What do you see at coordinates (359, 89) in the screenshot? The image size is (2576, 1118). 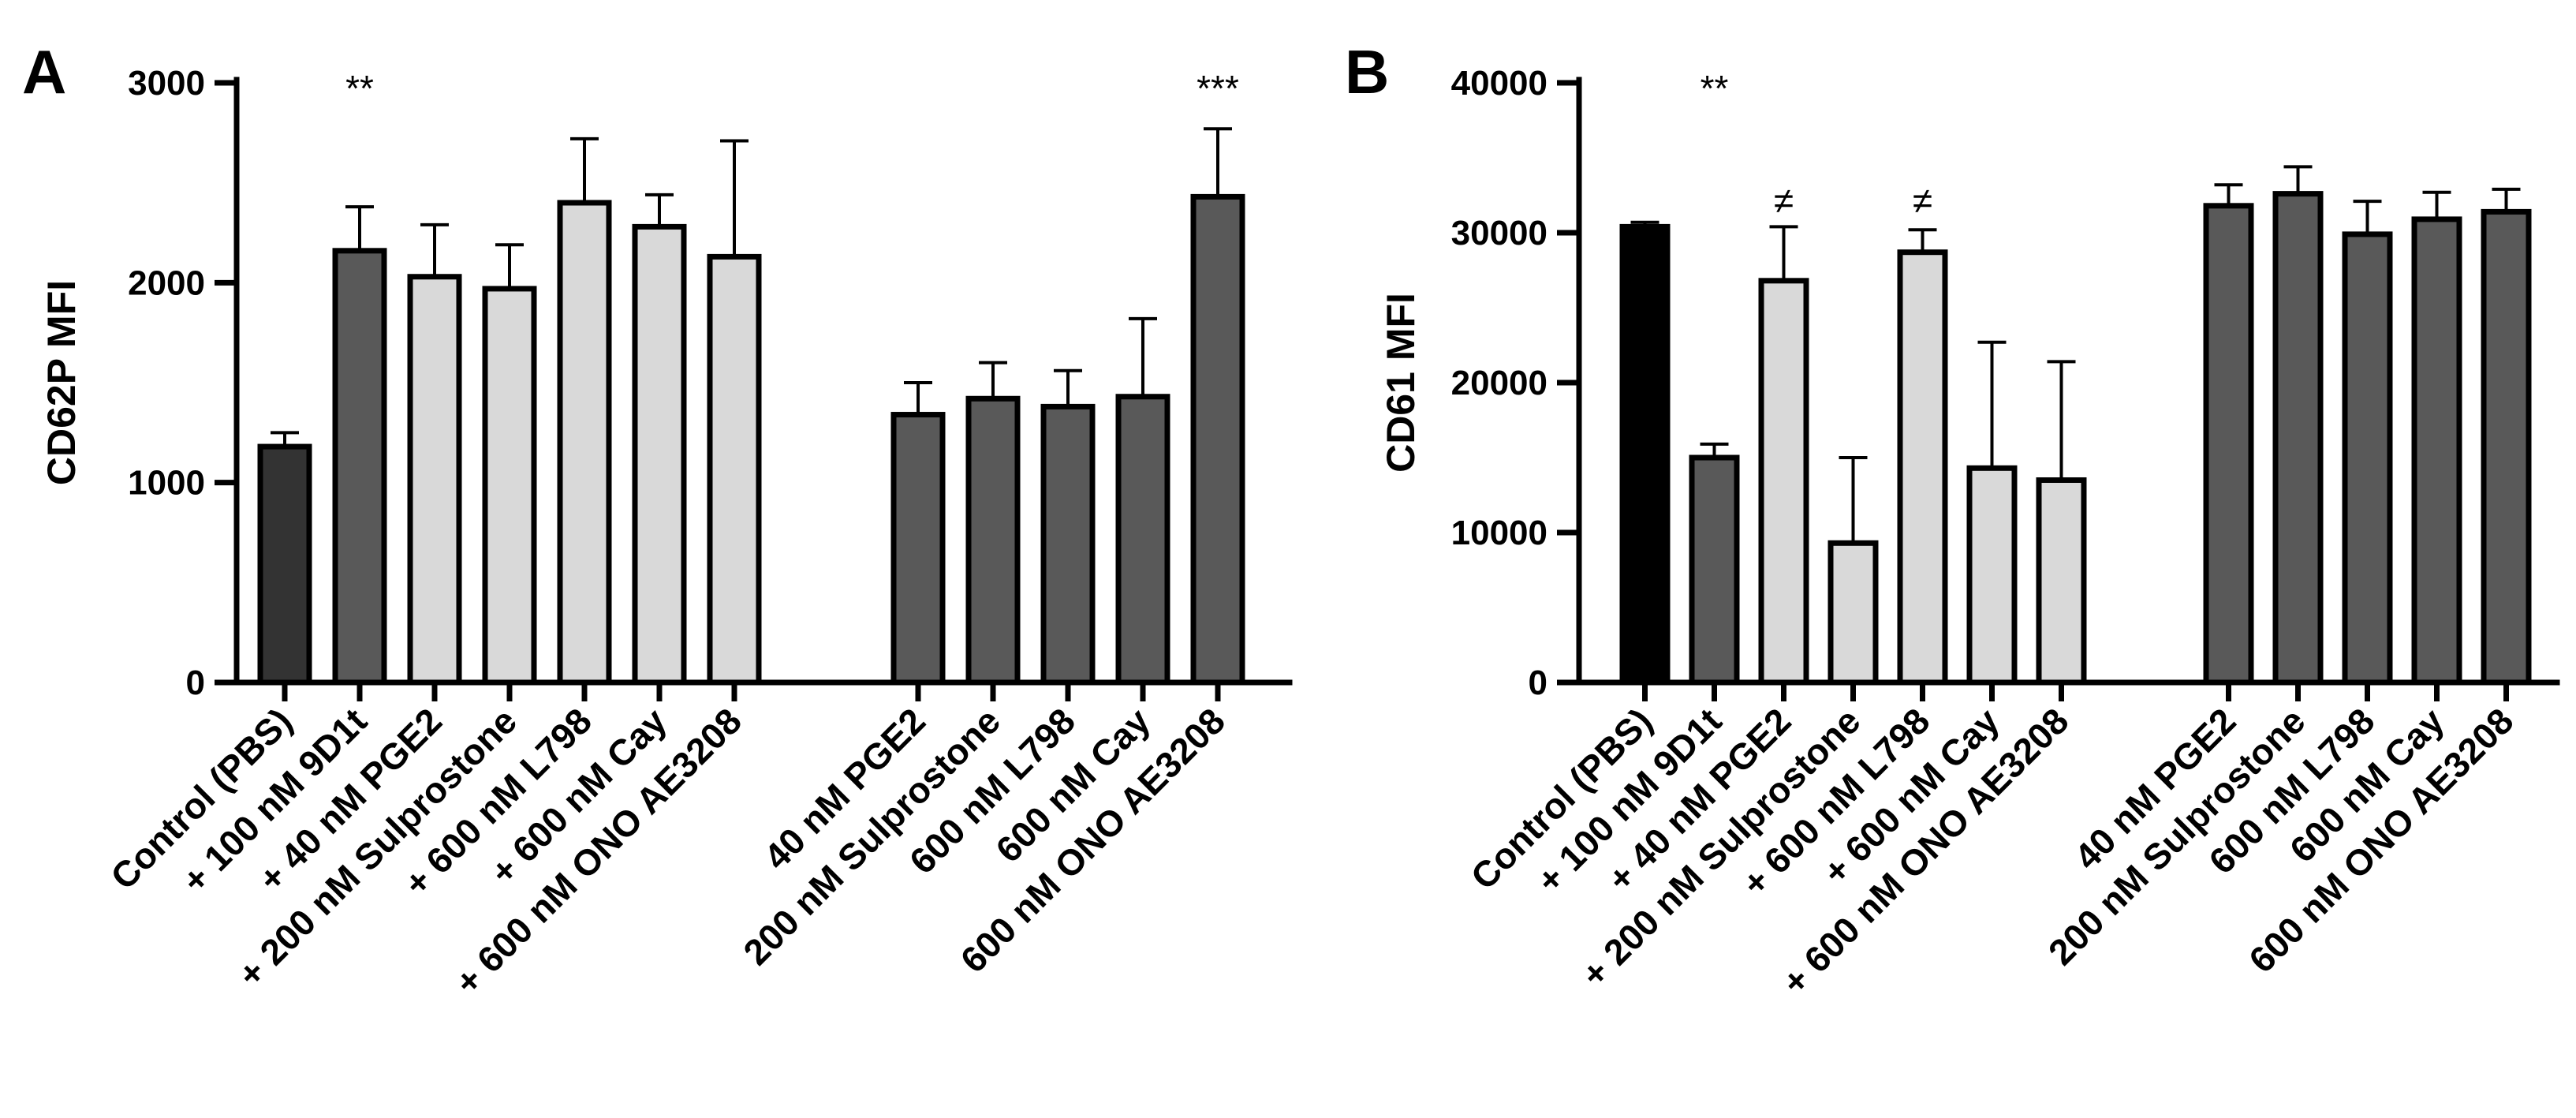 I see `chart0-significance-label: **` at bounding box center [359, 89].